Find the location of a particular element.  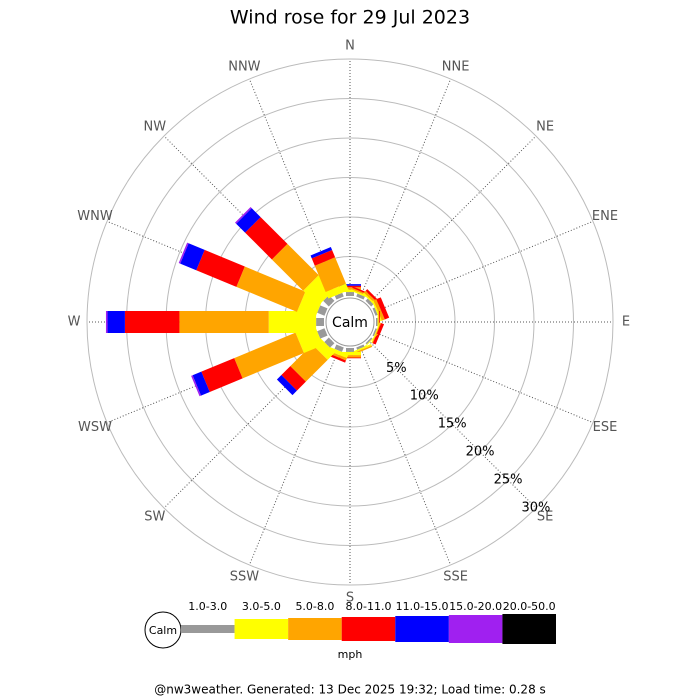

r-tick-label: 15% is located at coordinates (452, 424).